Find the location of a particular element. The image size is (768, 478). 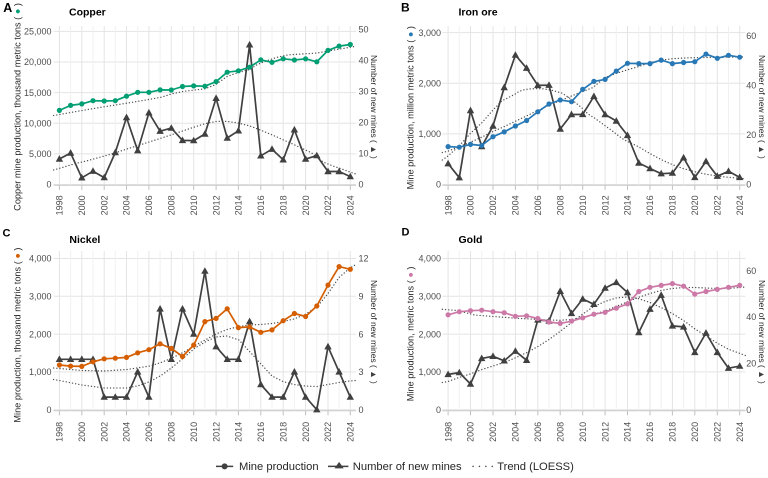

svg-text: 9 is located at coordinates (361, 296).